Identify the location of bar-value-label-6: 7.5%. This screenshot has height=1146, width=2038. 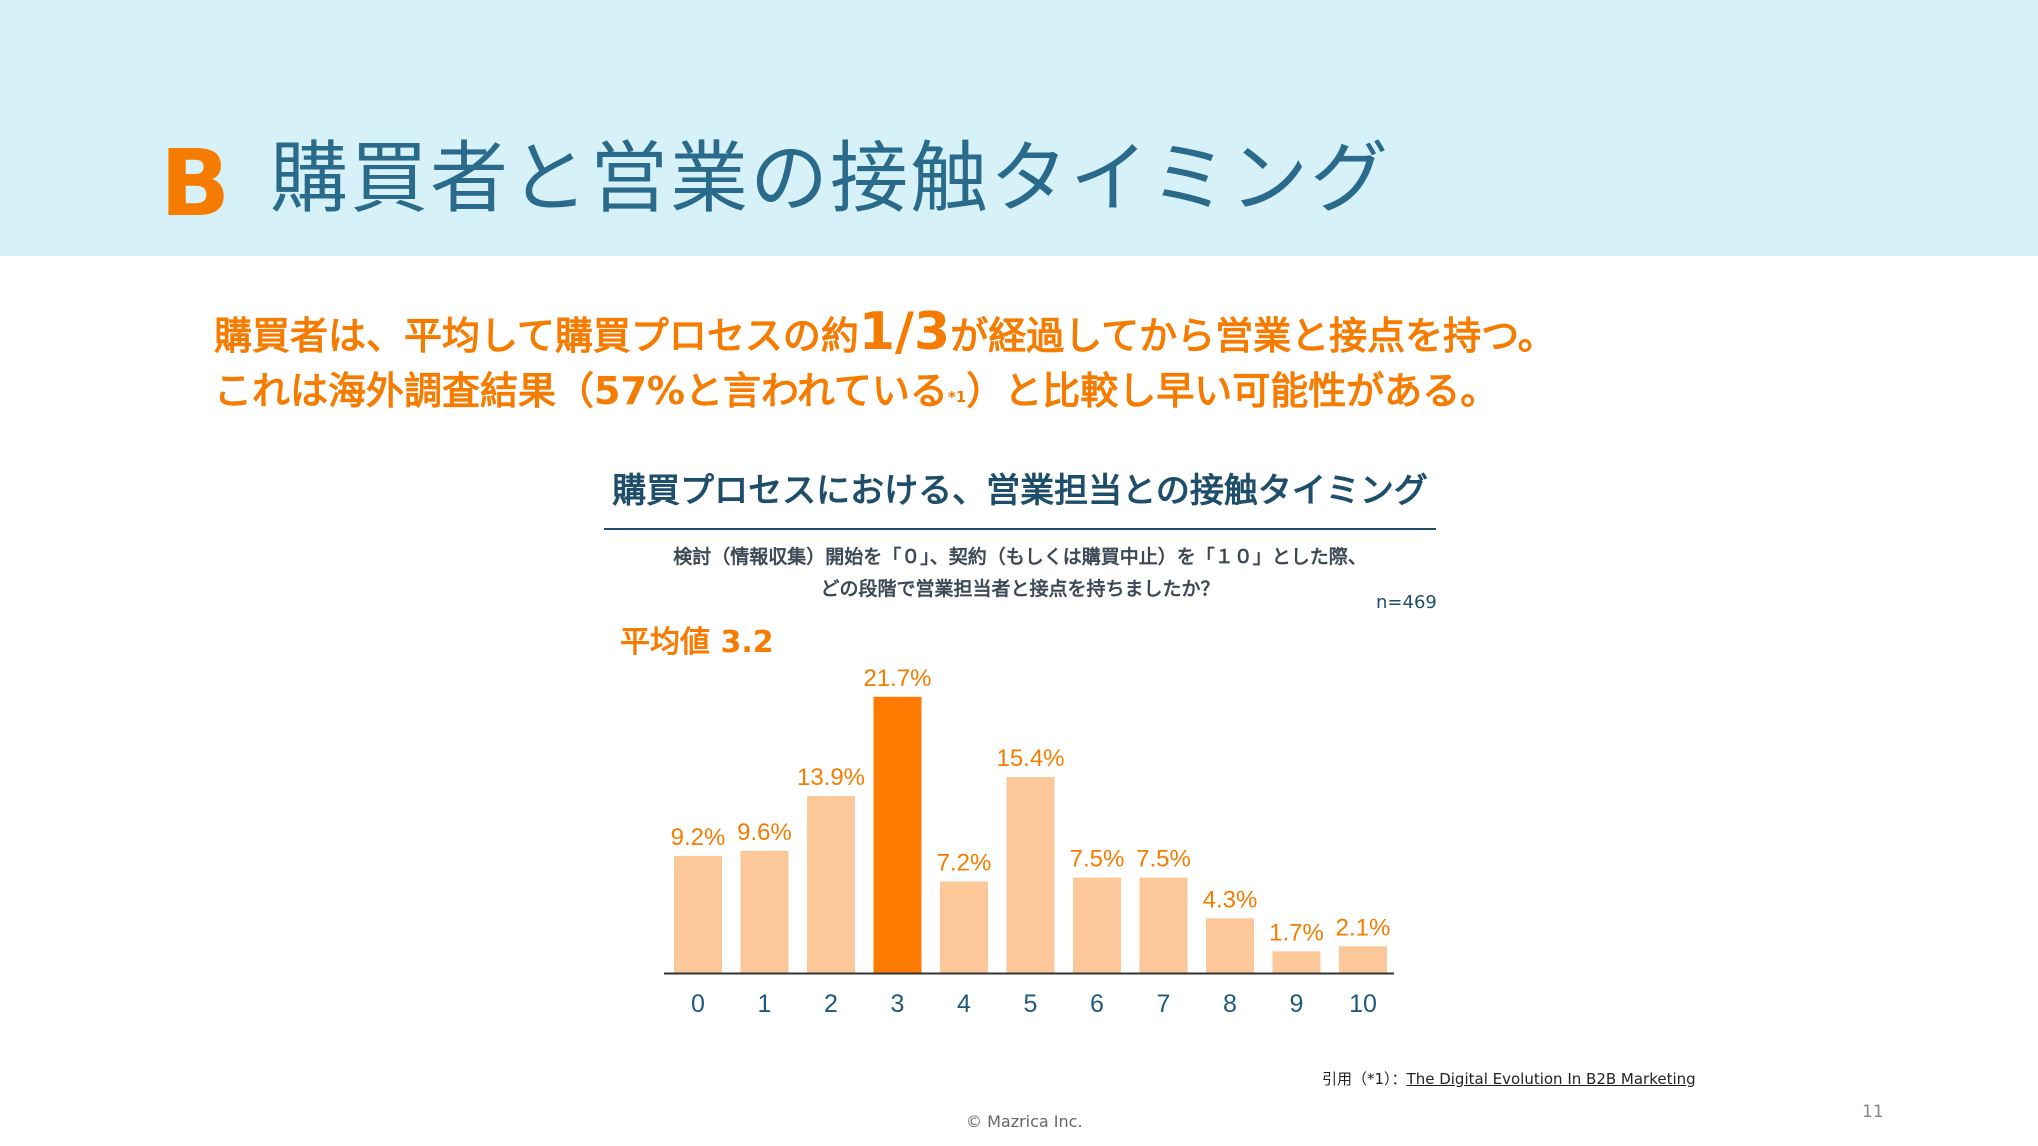
(1097, 859).